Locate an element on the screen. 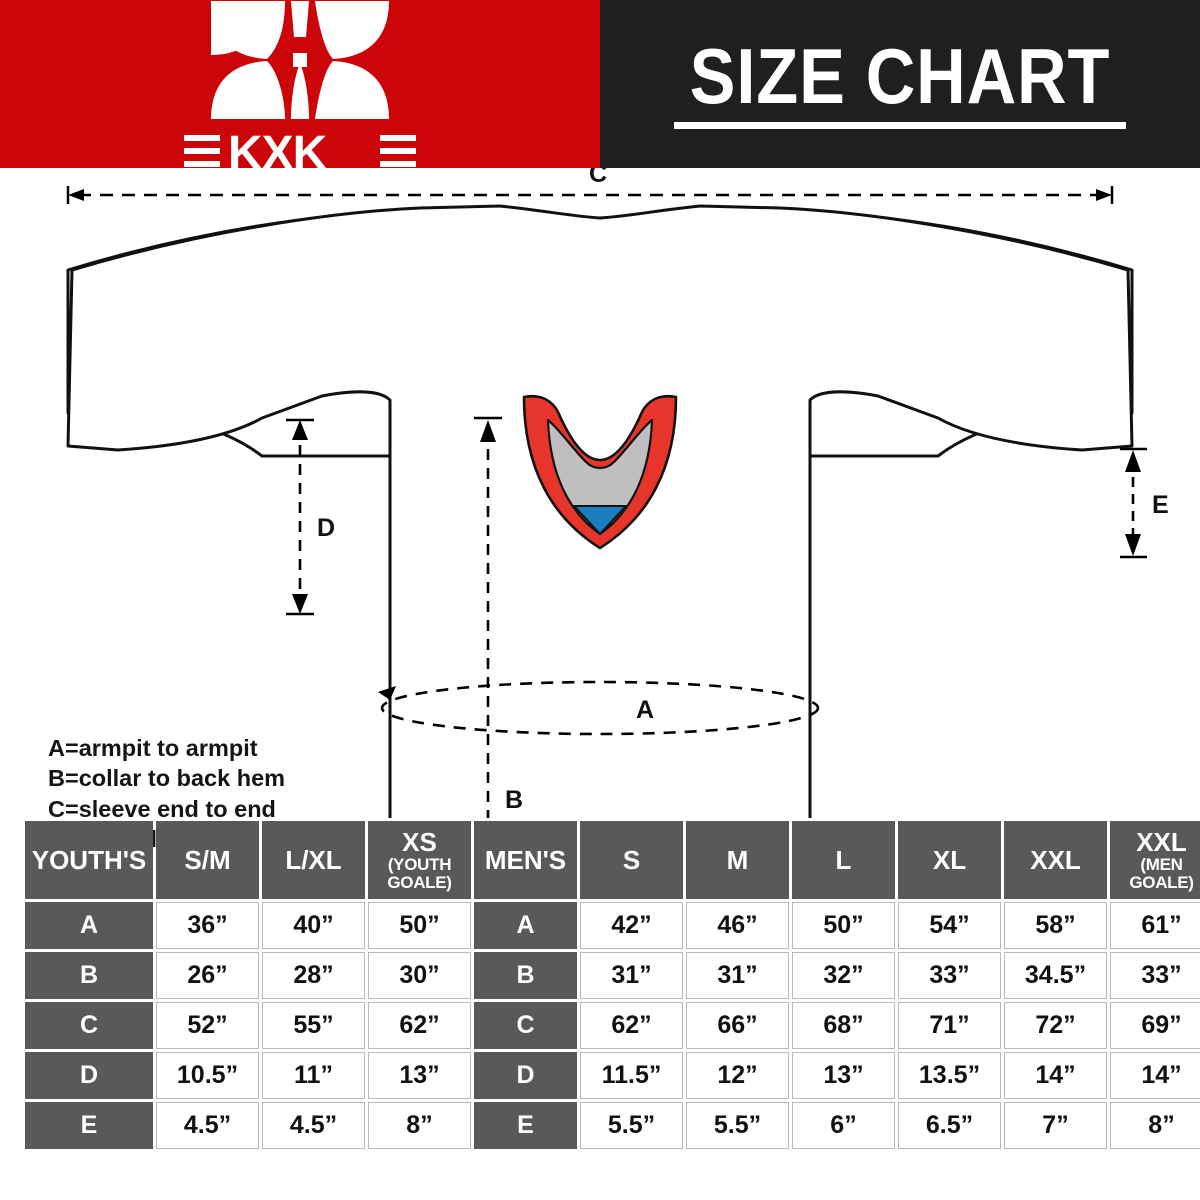 Image resolution: width=1200 pixels, height=1200 pixels. dimension-d-label: D is located at coordinates (326, 528).